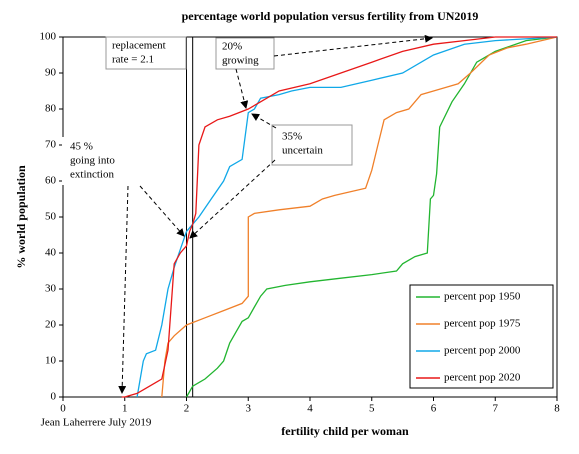 Image resolution: width=579 pixels, height=454 pixels. I want to click on y-axis-label: % world population, so click(21, 217).